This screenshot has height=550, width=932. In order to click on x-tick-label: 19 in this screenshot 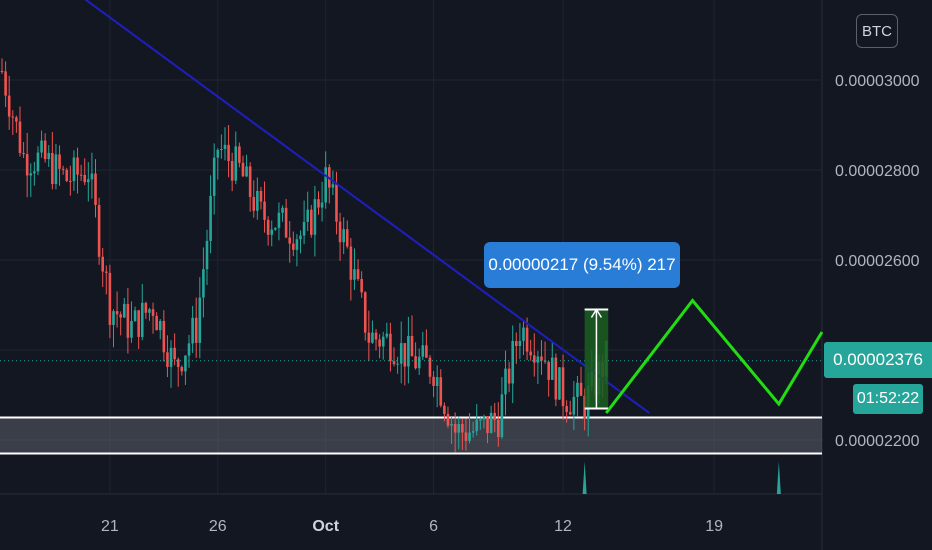, I will do `click(714, 526)`.